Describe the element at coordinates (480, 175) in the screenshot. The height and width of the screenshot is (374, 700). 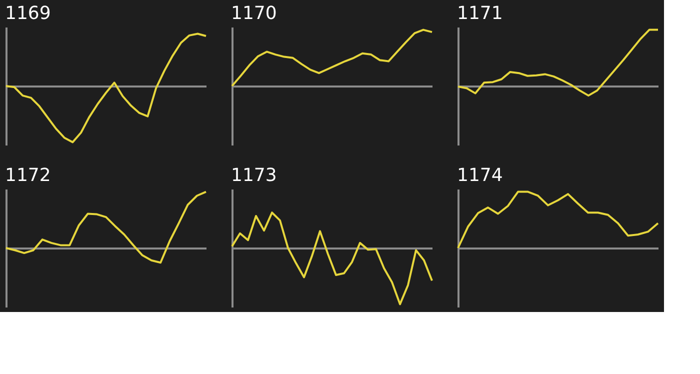
I see `chart-title: 1174` at that location.